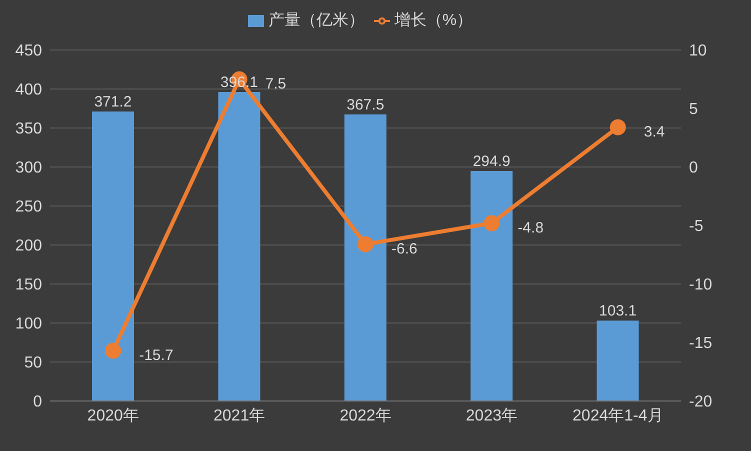  What do you see at coordinates (700, 402) in the screenshot?
I see `y2-tick-label: -20` at bounding box center [700, 402].